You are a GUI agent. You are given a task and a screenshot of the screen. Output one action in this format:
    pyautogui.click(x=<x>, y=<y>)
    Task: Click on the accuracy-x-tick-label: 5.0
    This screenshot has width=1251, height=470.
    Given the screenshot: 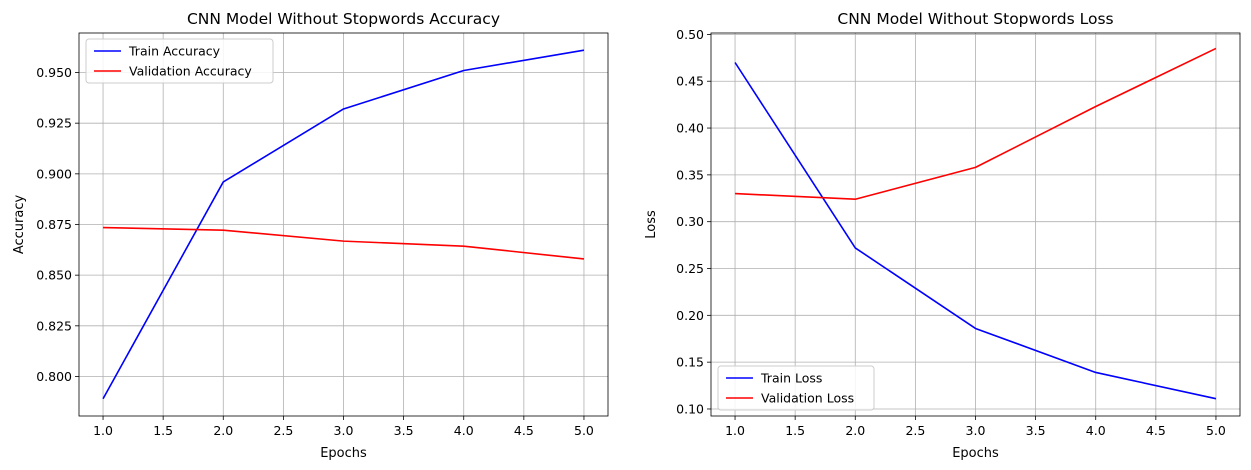 What is the action you would take?
    pyautogui.click(x=584, y=430)
    